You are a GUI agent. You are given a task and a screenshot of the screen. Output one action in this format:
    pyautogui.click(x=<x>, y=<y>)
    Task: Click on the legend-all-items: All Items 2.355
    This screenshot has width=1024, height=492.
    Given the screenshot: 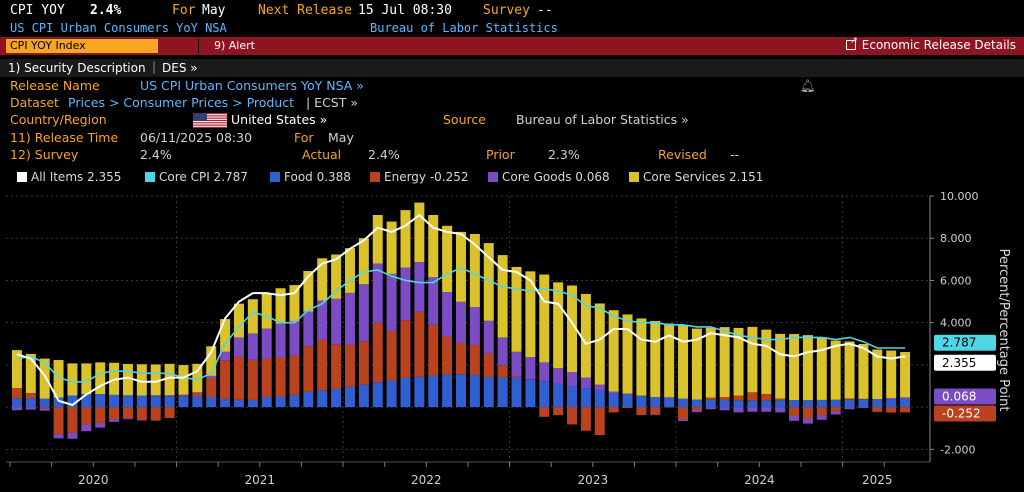 What is the action you would take?
    pyautogui.click(x=69, y=177)
    